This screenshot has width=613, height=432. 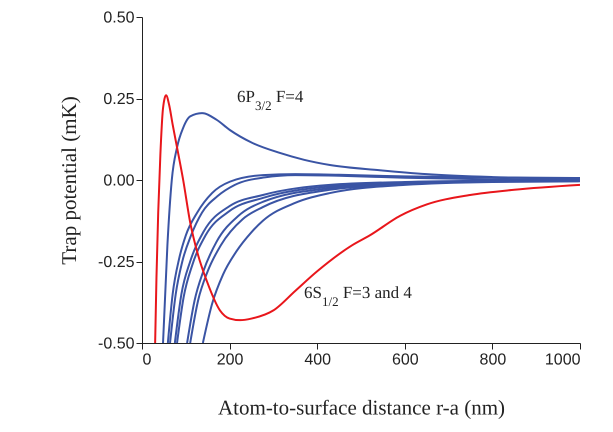 What do you see at coordinates (116, 262) in the screenshot?
I see `y-tick-label: -0.25` at bounding box center [116, 262].